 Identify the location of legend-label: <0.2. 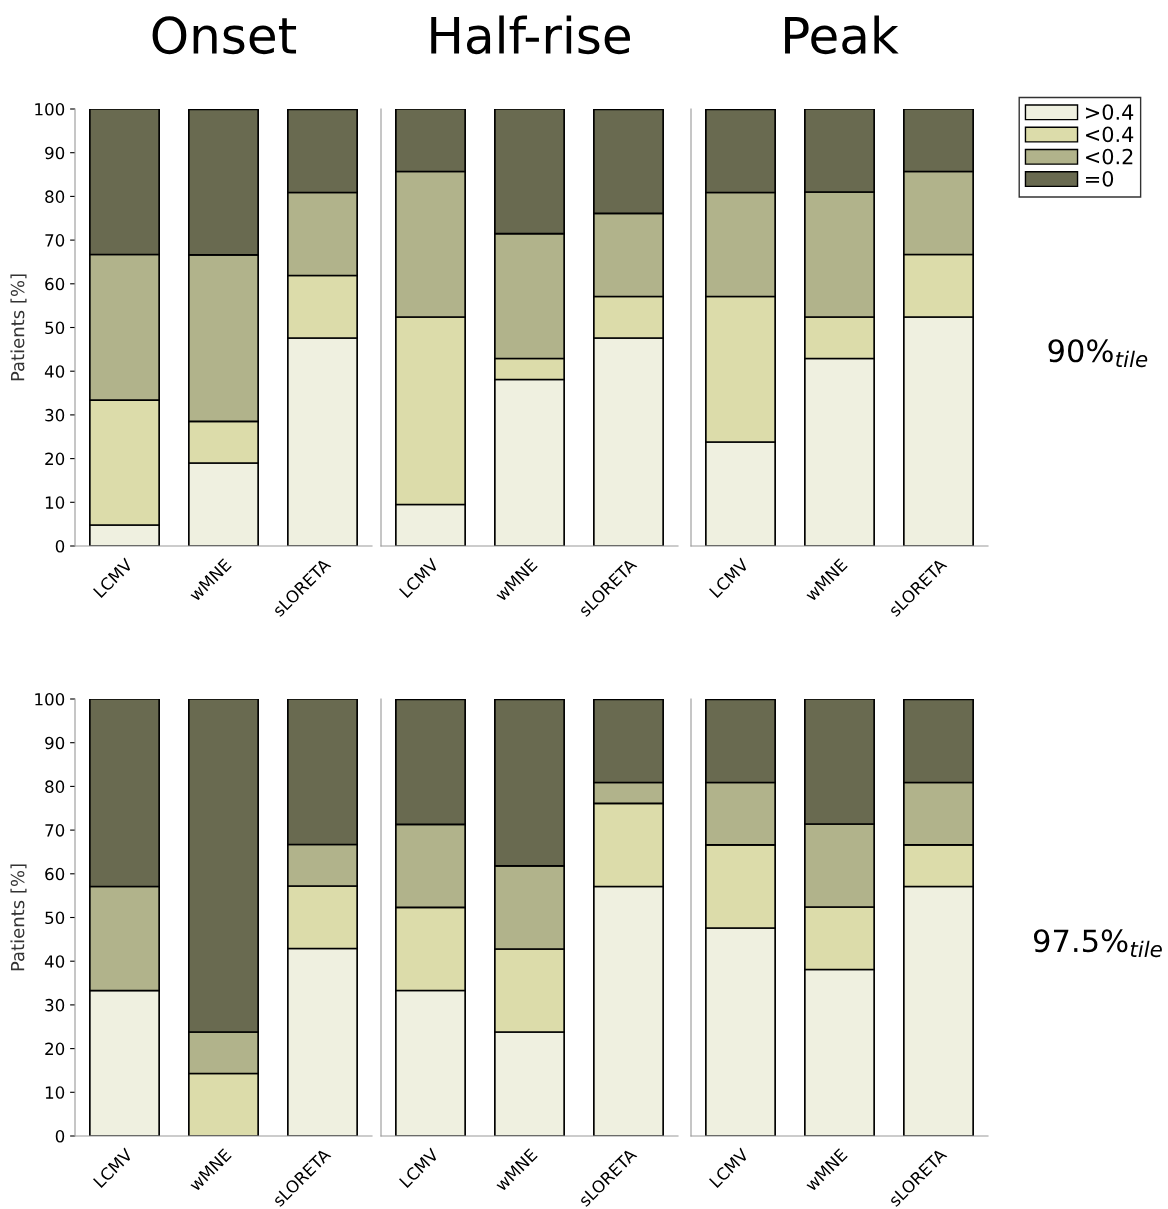
(1109, 156).